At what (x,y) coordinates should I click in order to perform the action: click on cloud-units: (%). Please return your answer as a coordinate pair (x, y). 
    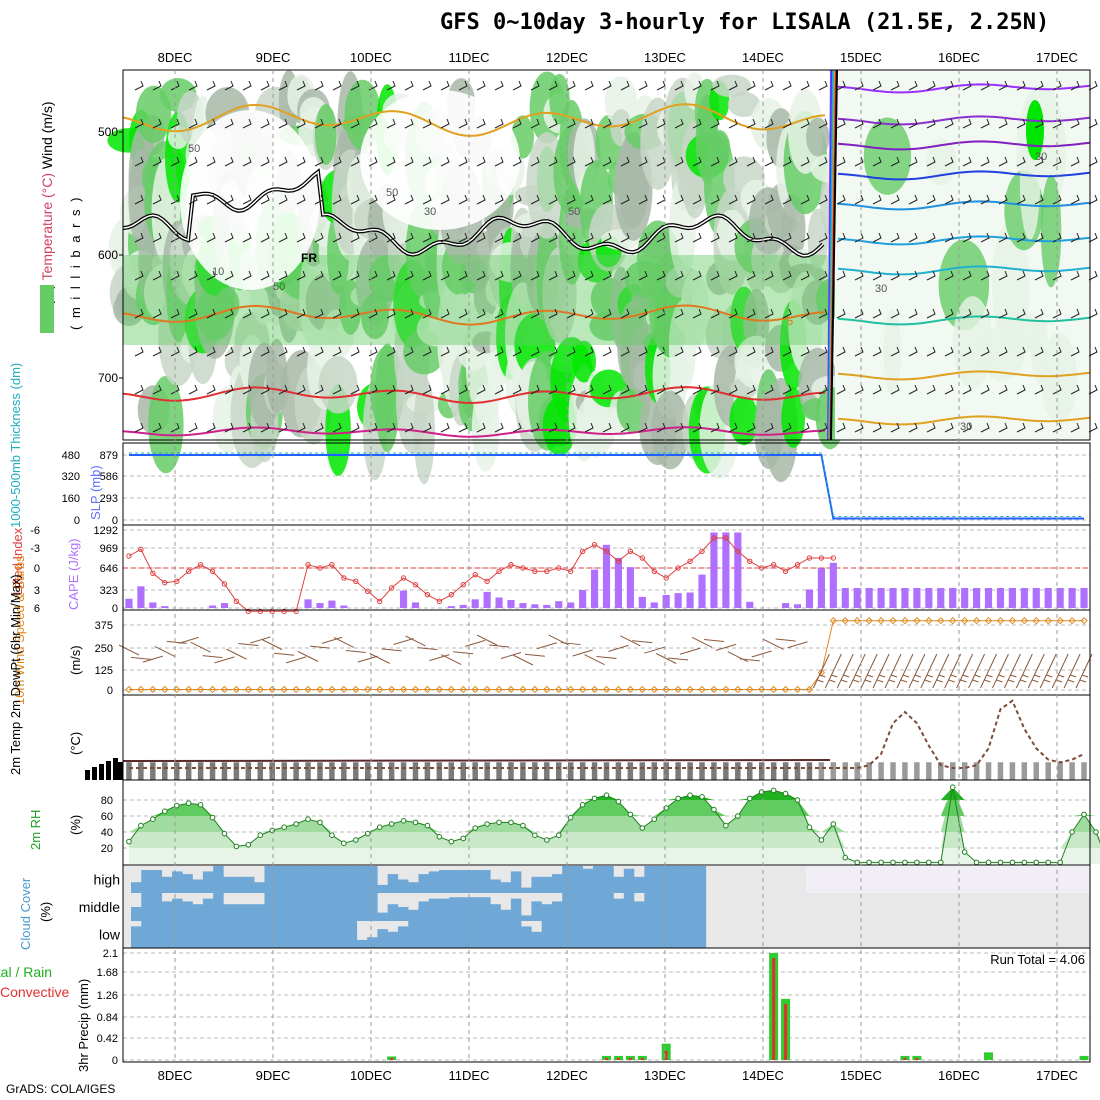
    Looking at the image, I should click on (45, 912).